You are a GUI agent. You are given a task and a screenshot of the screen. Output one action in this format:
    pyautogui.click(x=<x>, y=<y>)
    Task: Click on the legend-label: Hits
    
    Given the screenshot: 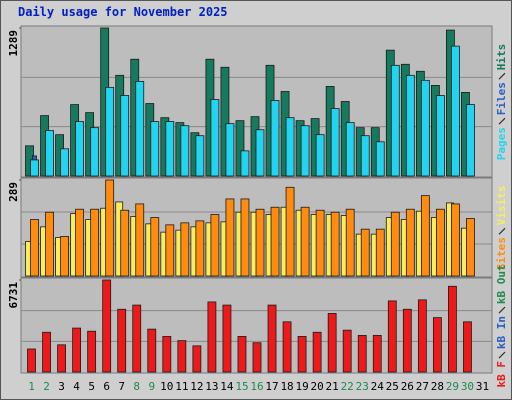 What is the action you would take?
    pyautogui.click(x=501, y=57)
    